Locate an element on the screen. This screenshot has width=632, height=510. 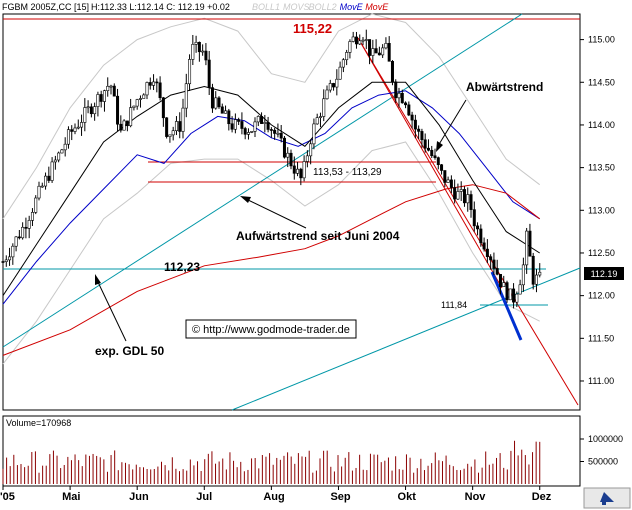
copyright-text: © http://www.godmode-trader.de is located at coordinates (271, 330).